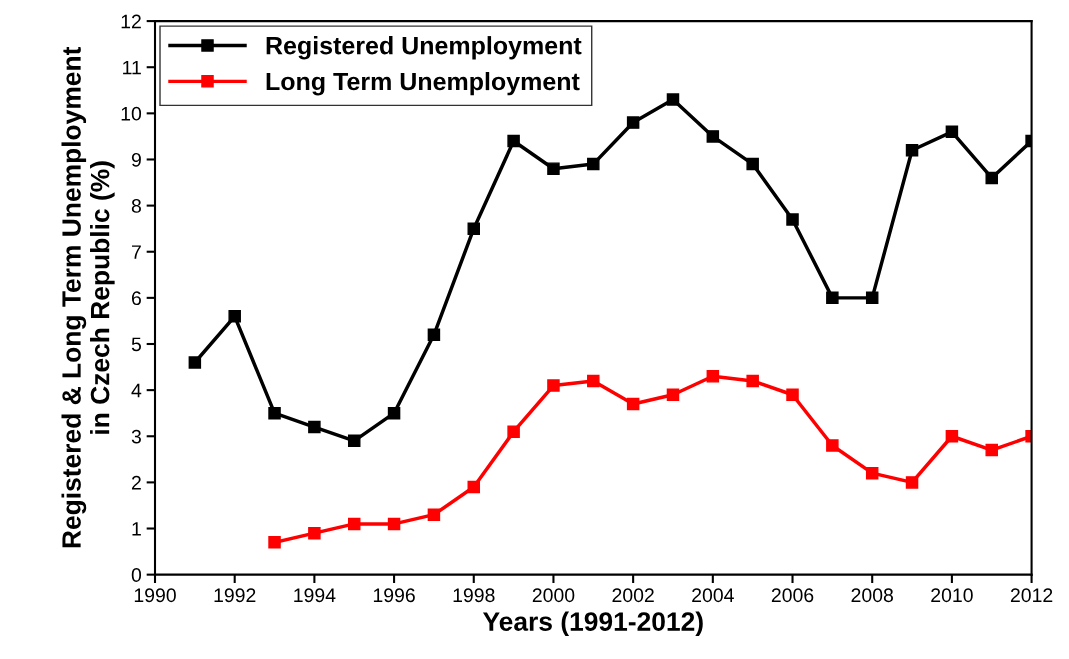  I want to click on x-tick-label: 2006, so click(792, 595).